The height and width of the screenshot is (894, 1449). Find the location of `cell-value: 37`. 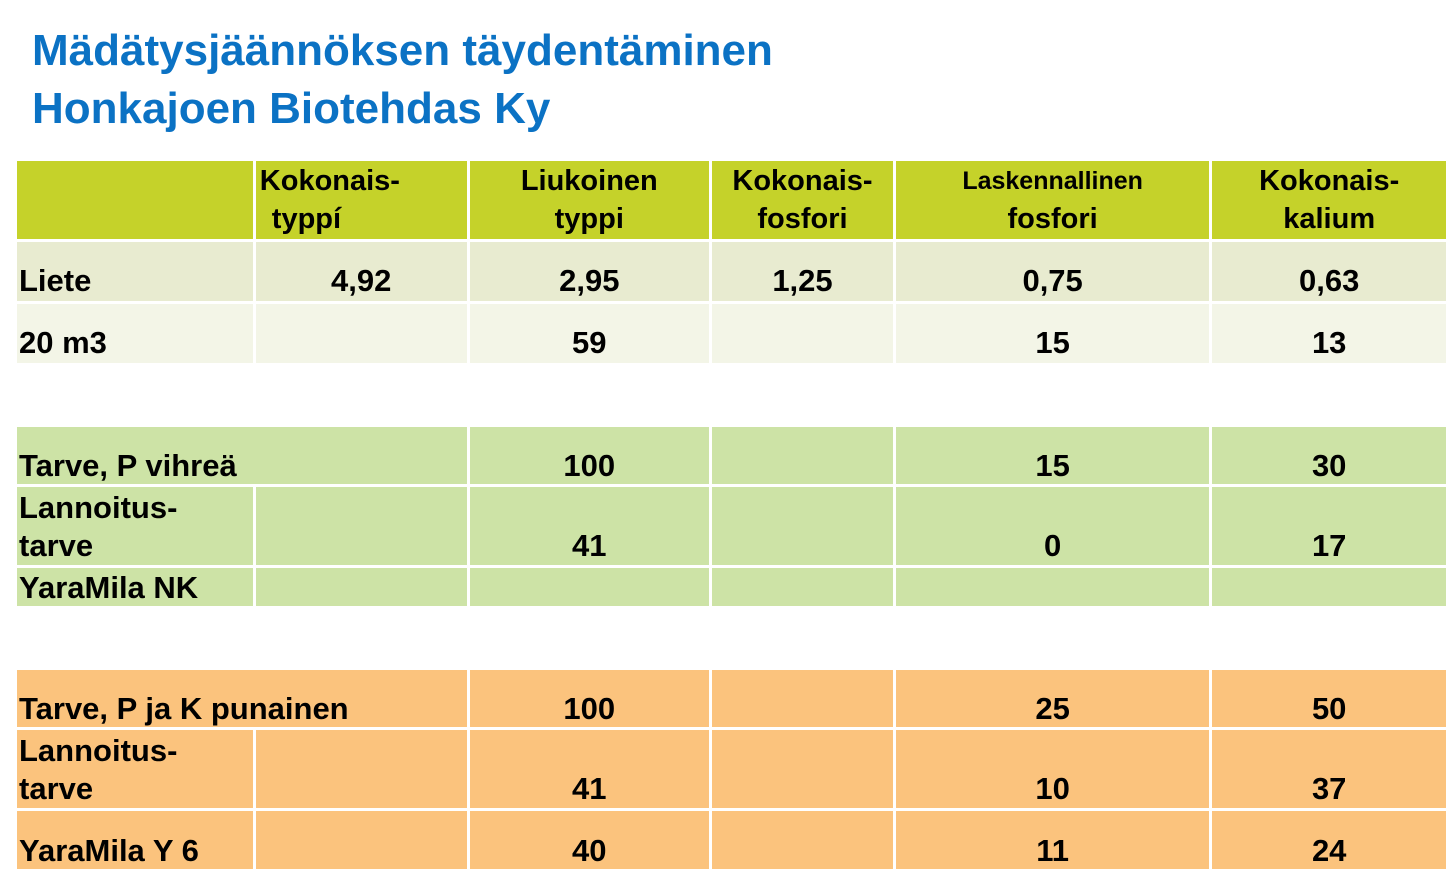

cell-value: 37 is located at coordinates (1329, 769).